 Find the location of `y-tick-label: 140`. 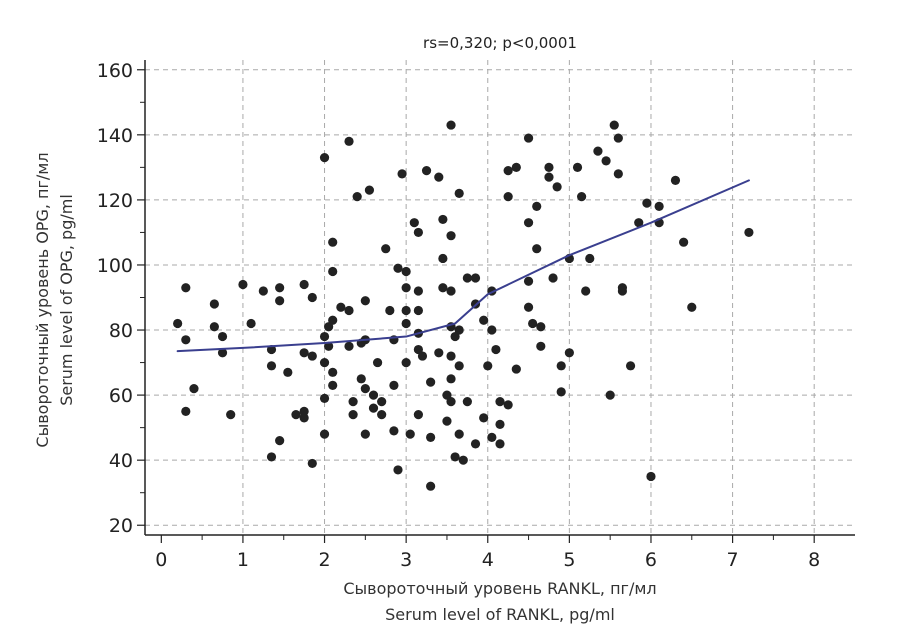

y-tick-label: 140 is located at coordinates (115, 136).